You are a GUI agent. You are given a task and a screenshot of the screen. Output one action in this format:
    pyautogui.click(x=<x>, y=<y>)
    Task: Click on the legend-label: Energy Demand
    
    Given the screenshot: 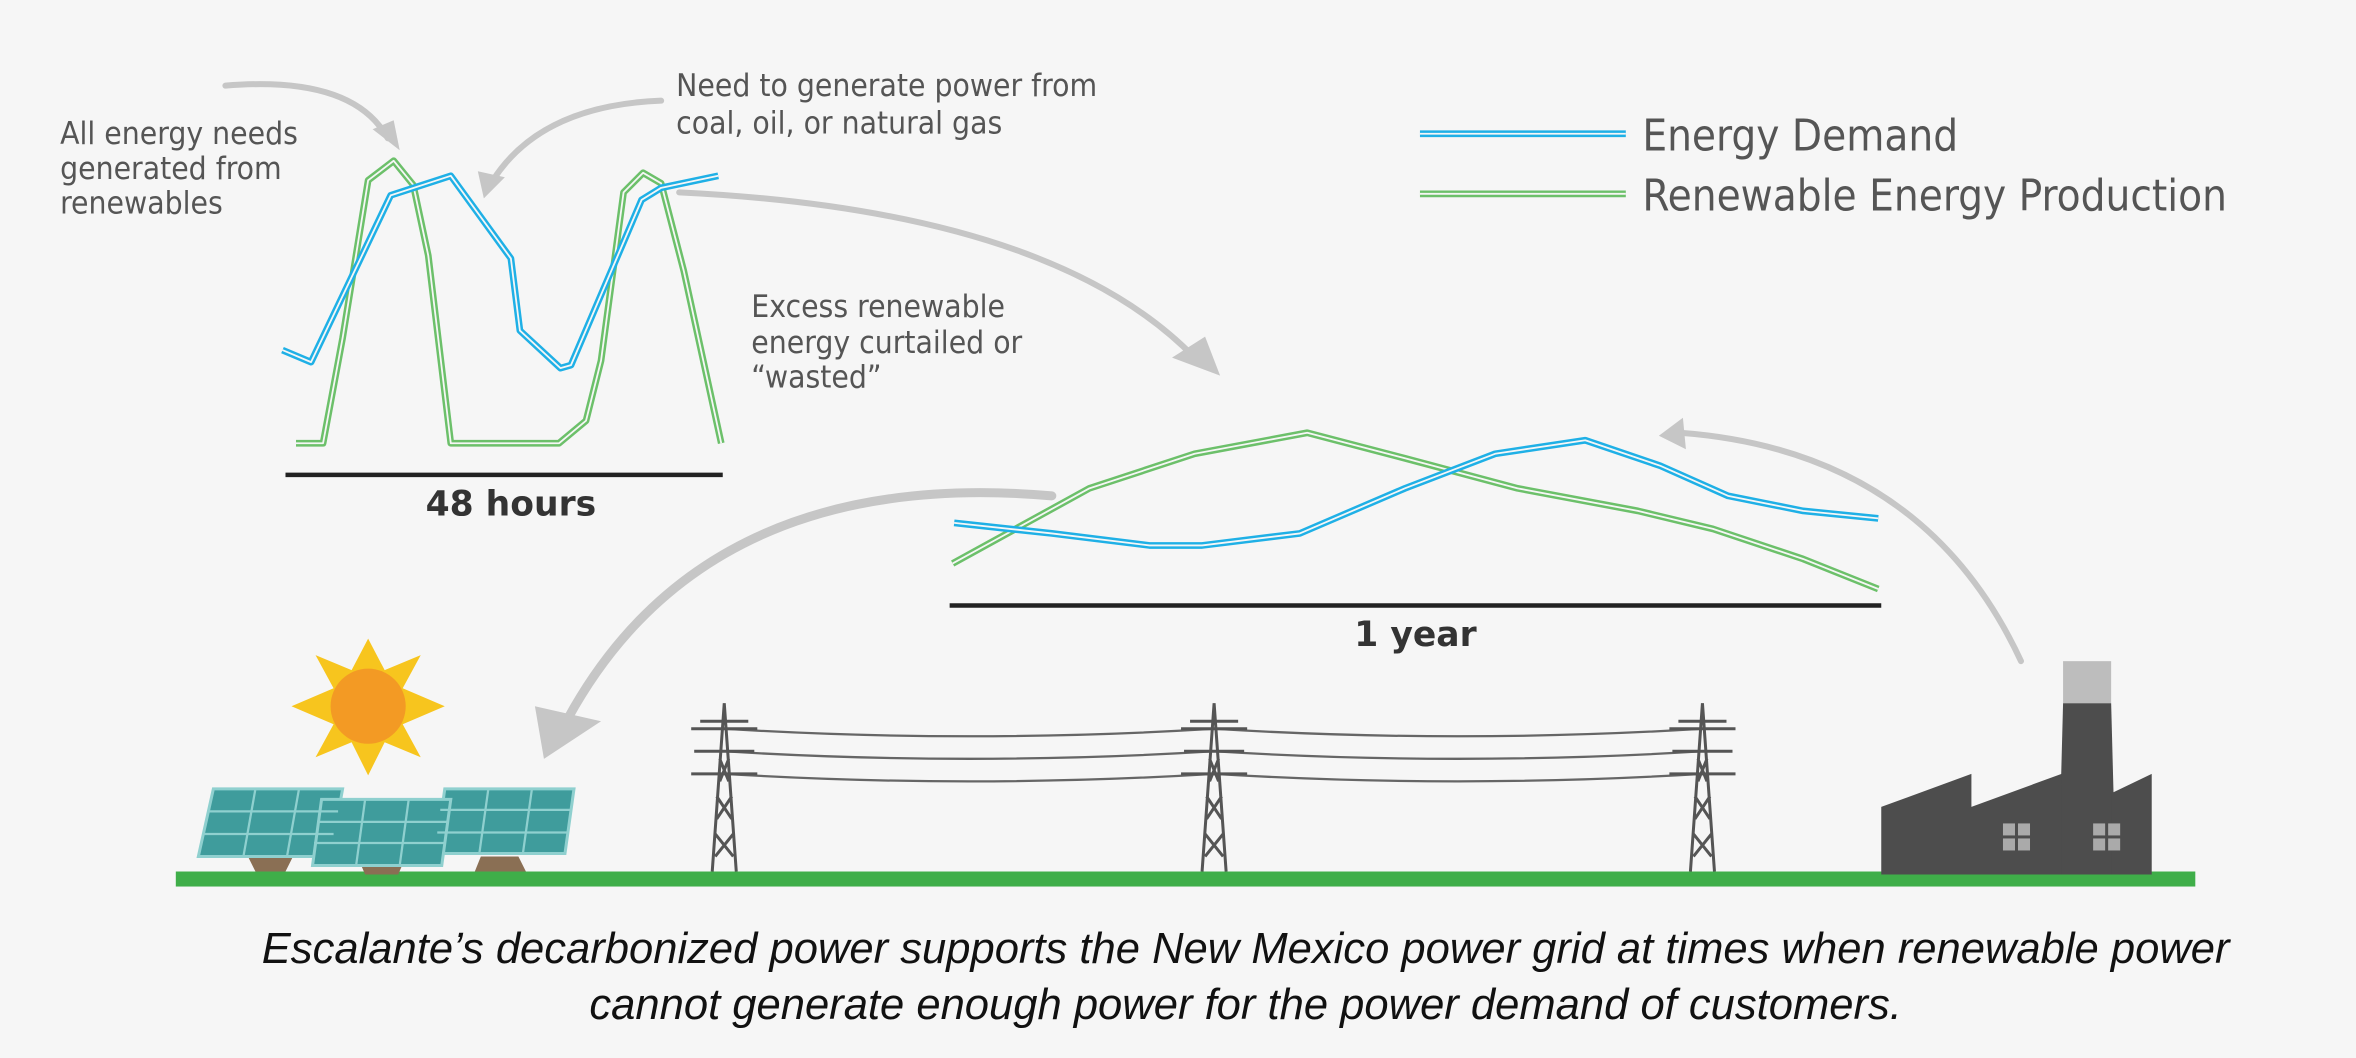 What is the action you would take?
    pyautogui.click(x=1800, y=136)
    